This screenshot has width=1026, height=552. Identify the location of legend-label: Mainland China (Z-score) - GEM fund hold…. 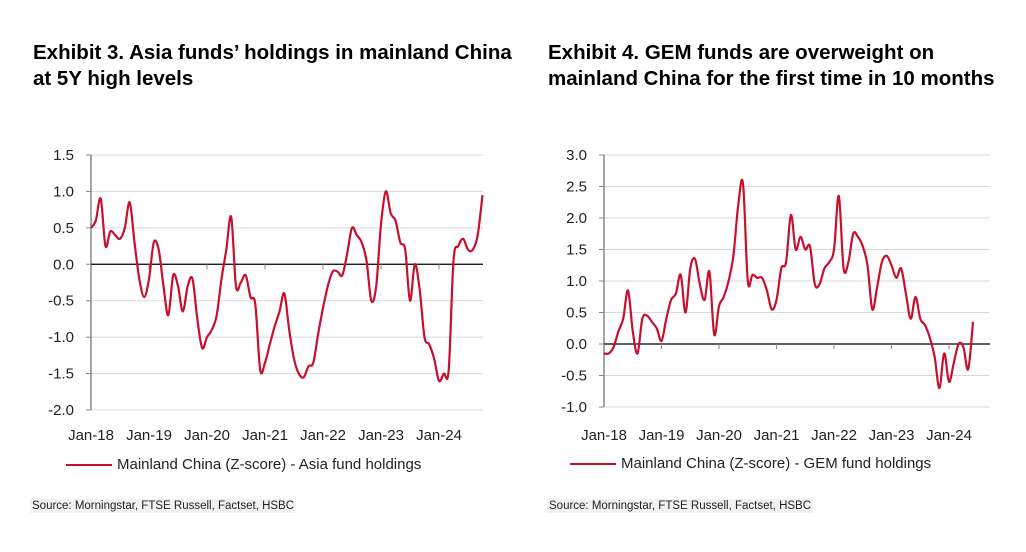
(776, 463).